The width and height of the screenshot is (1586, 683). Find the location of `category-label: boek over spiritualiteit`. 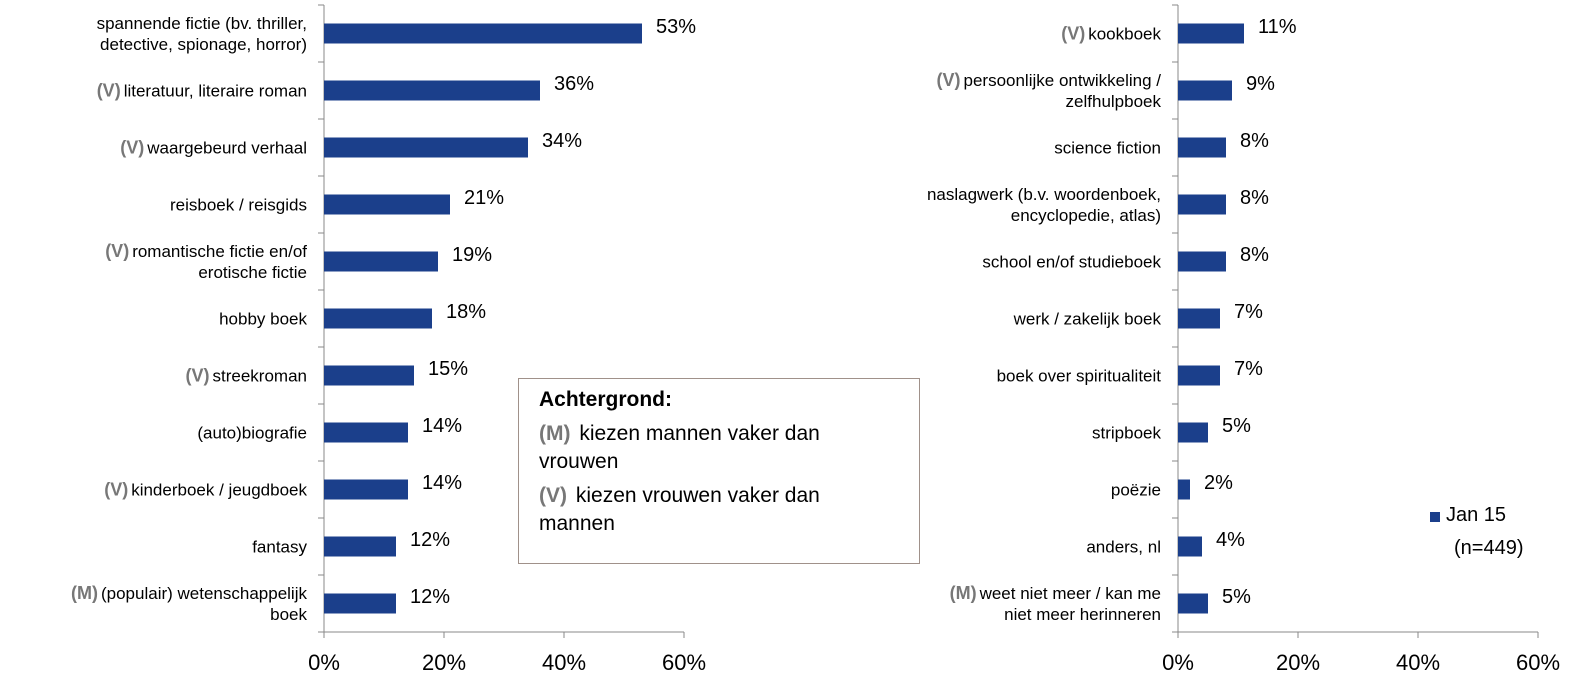

category-label: boek over spiritualiteit is located at coordinates (1011, 375).